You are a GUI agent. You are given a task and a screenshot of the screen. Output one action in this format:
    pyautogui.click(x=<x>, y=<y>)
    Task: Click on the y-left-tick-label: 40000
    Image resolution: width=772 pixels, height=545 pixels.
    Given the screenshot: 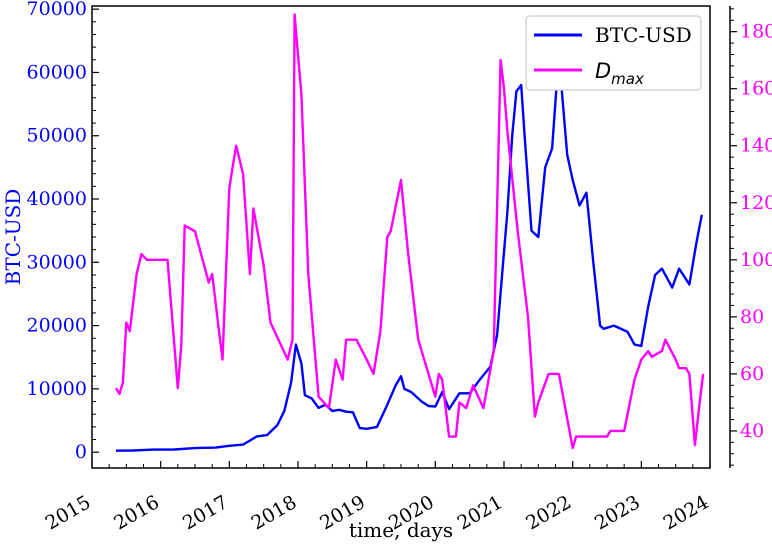 What is the action you would take?
    pyautogui.click(x=57, y=199)
    